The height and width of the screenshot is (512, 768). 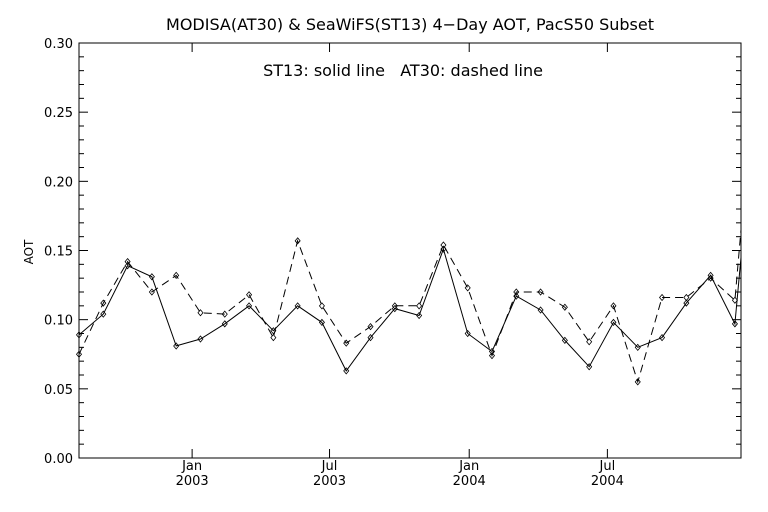 What do you see at coordinates (58, 182) in the screenshot?
I see `y-tick-label: 0.20` at bounding box center [58, 182].